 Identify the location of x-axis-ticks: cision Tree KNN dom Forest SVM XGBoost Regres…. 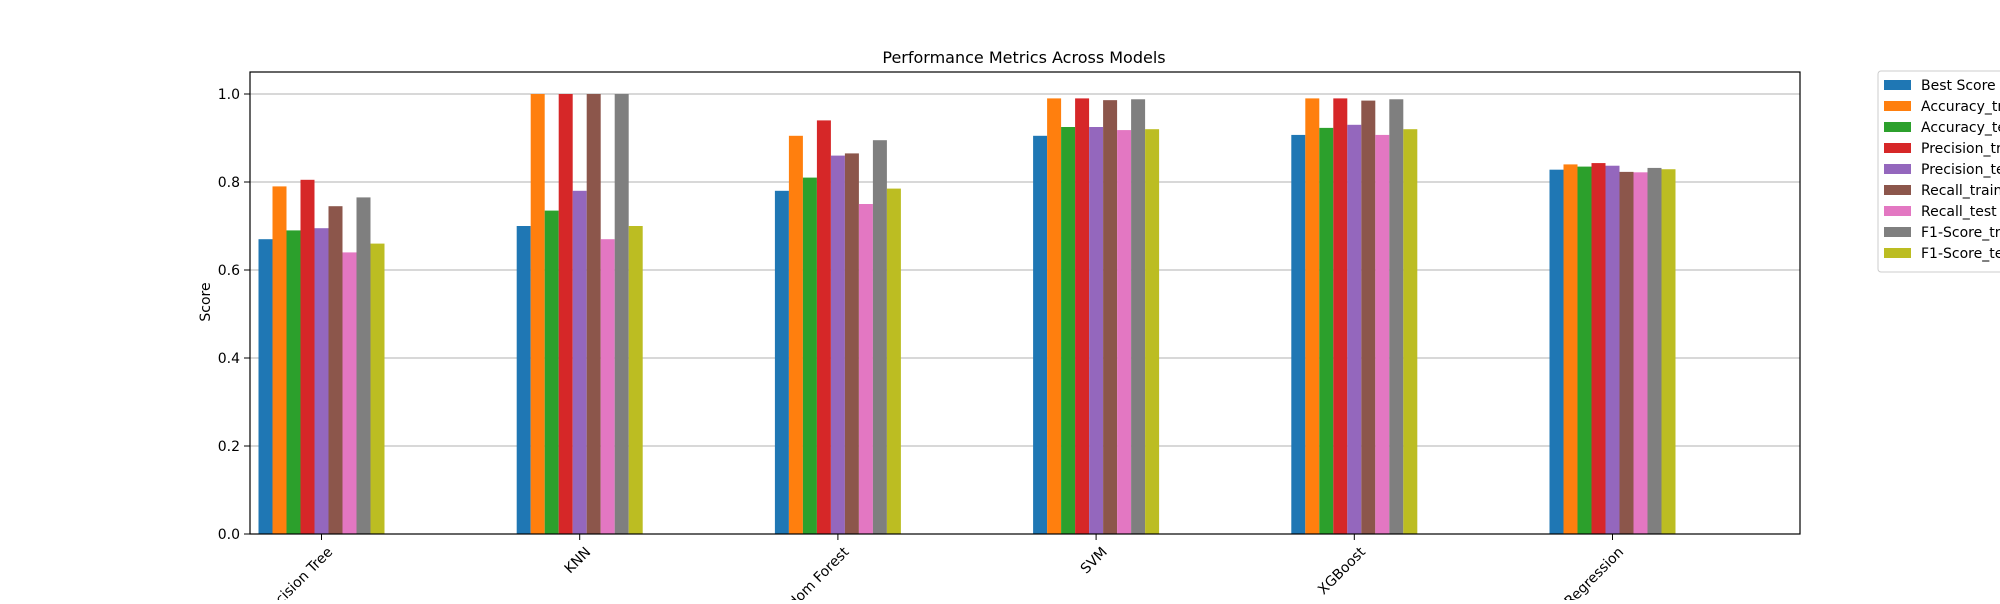
(950, 569).